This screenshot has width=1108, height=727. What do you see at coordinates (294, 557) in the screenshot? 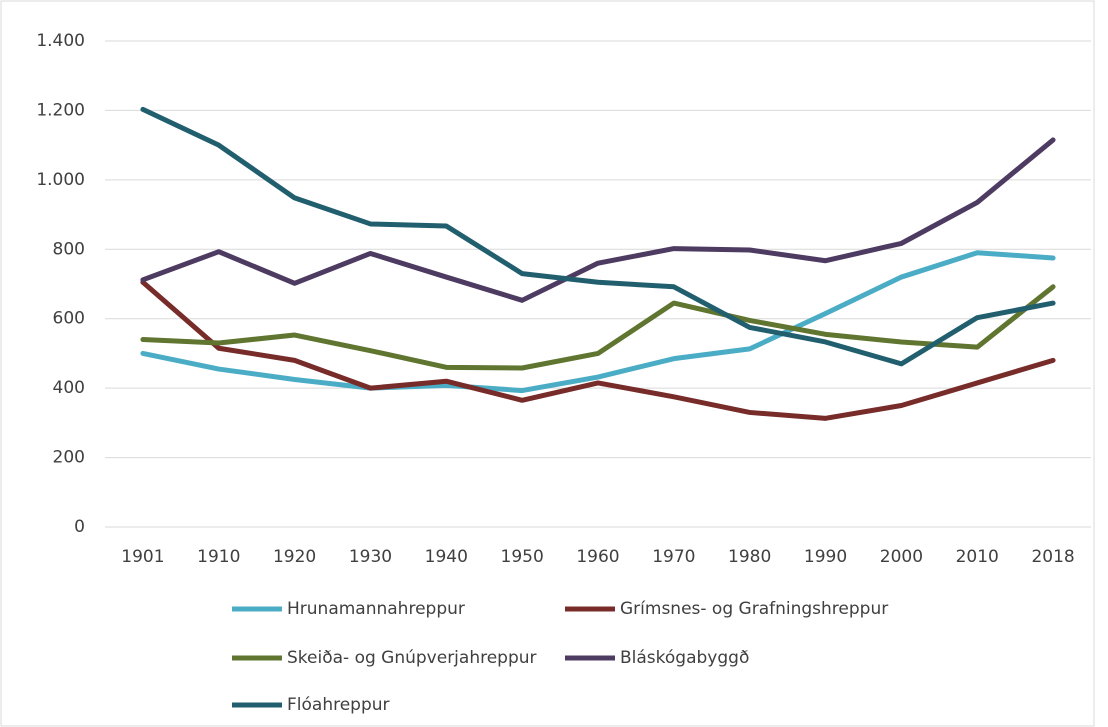
I see `x-tick-label: 1920` at bounding box center [294, 557].